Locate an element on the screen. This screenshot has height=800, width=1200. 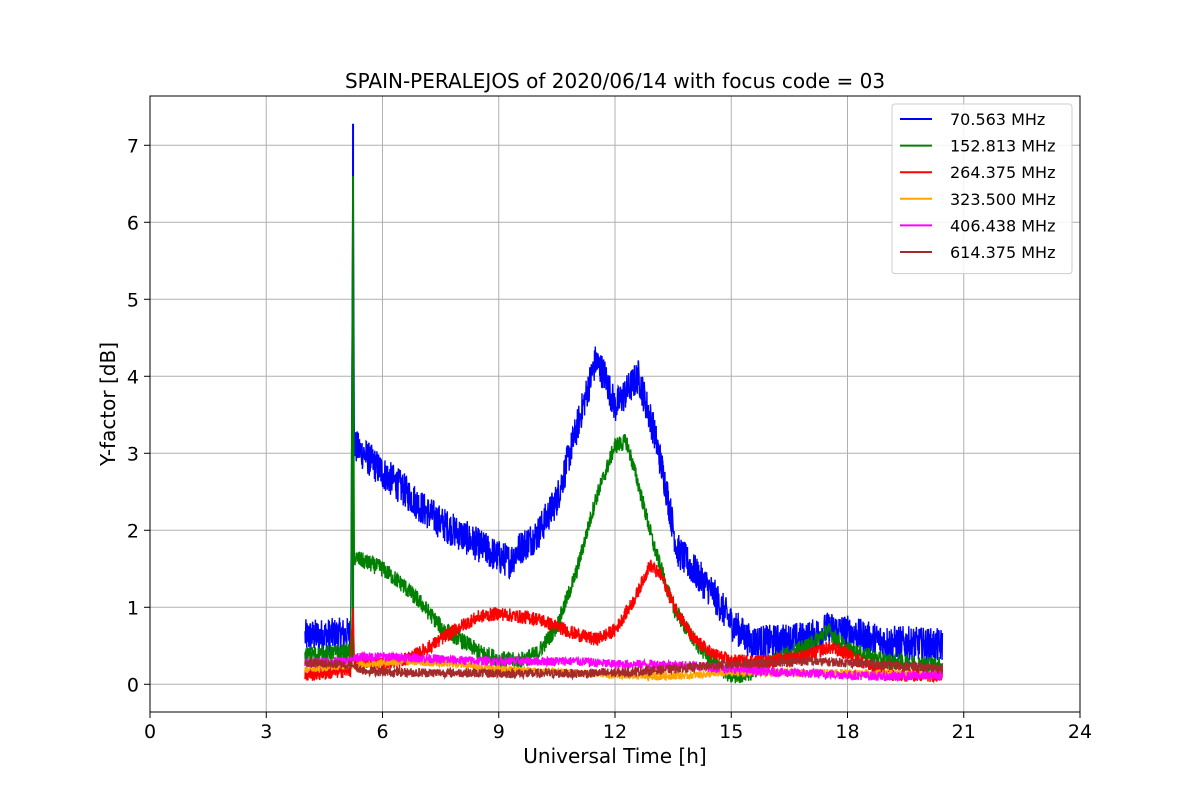
x-tick-label: 9 is located at coordinates (499, 732).